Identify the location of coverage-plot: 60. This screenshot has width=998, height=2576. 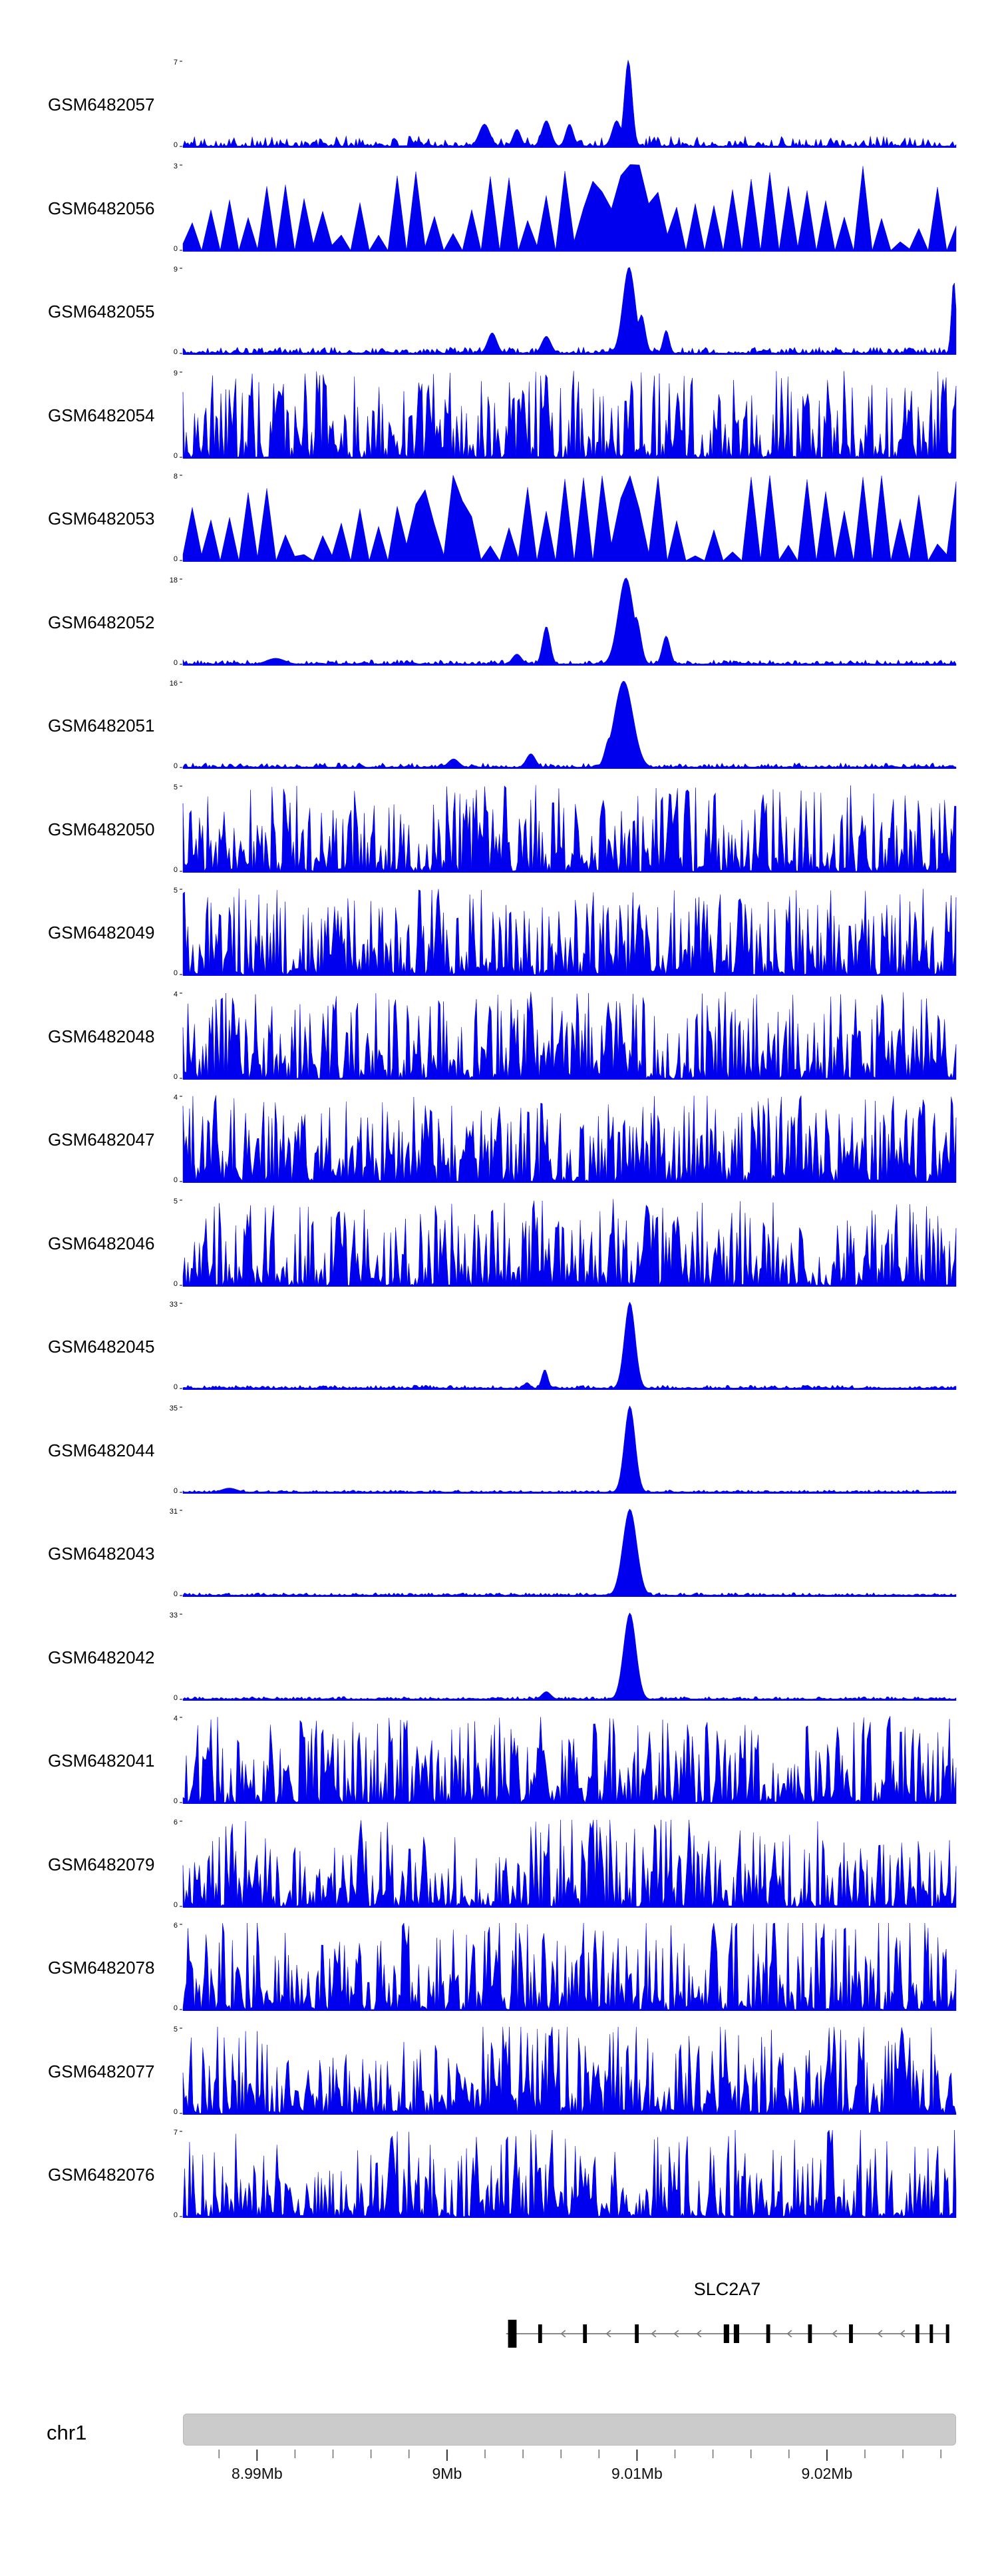
(565, 1966).